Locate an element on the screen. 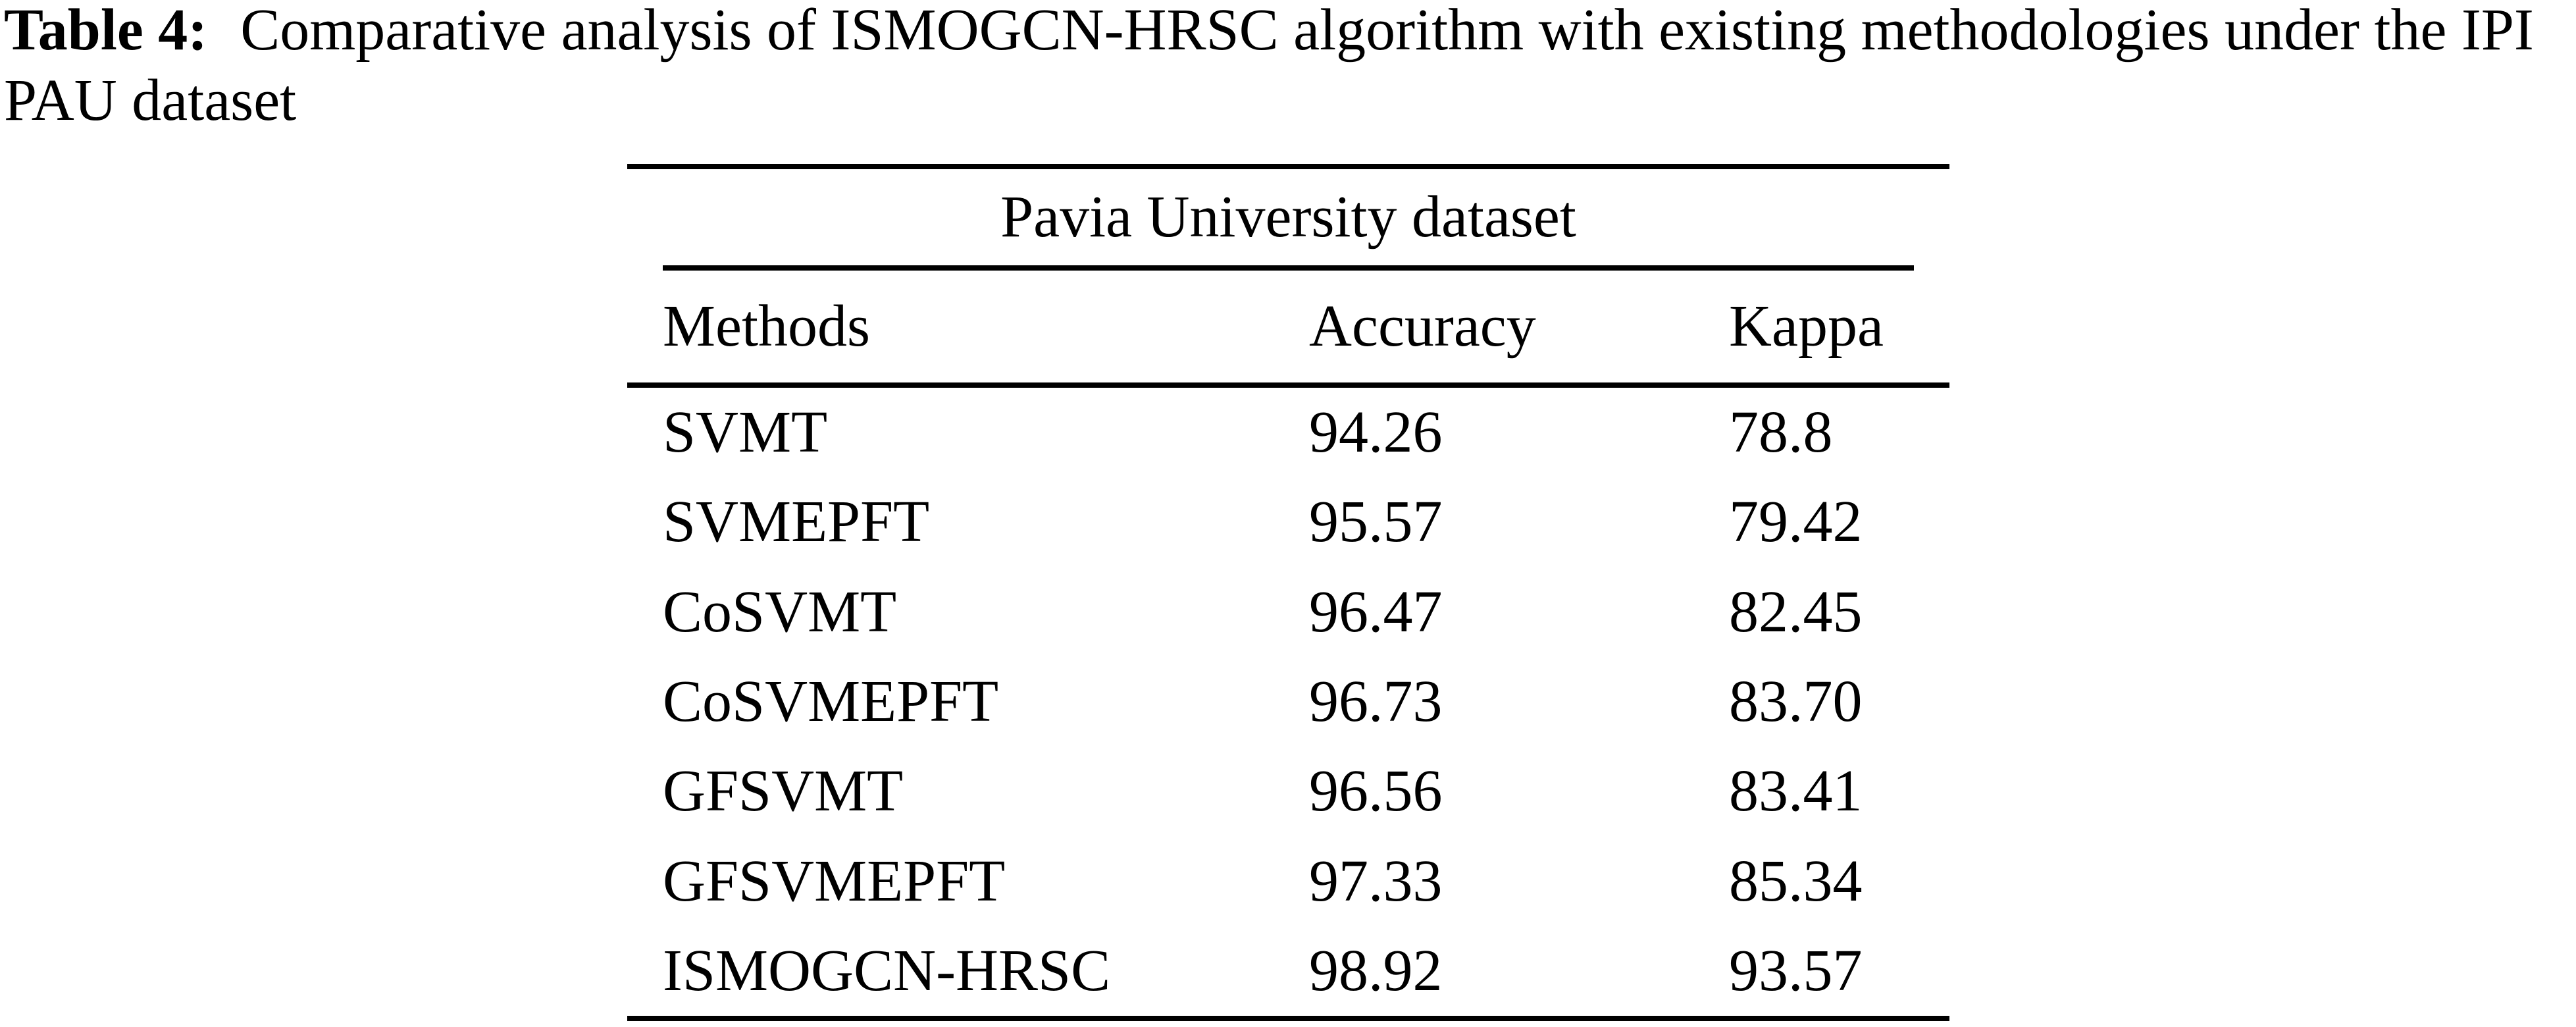  row-method-cell: ISMOGCN-HRSC is located at coordinates (887, 970).